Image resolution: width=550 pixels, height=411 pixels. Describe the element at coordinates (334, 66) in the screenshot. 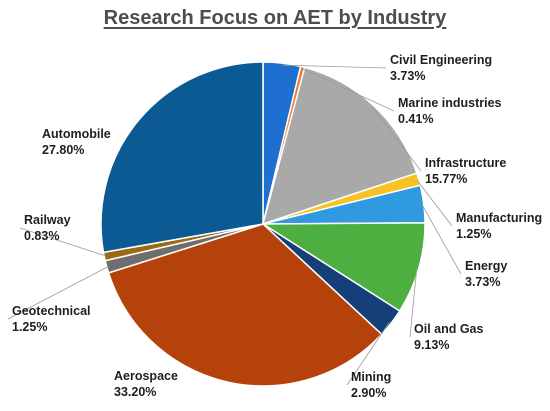

I see `leader-line-civil-engineering` at that location.